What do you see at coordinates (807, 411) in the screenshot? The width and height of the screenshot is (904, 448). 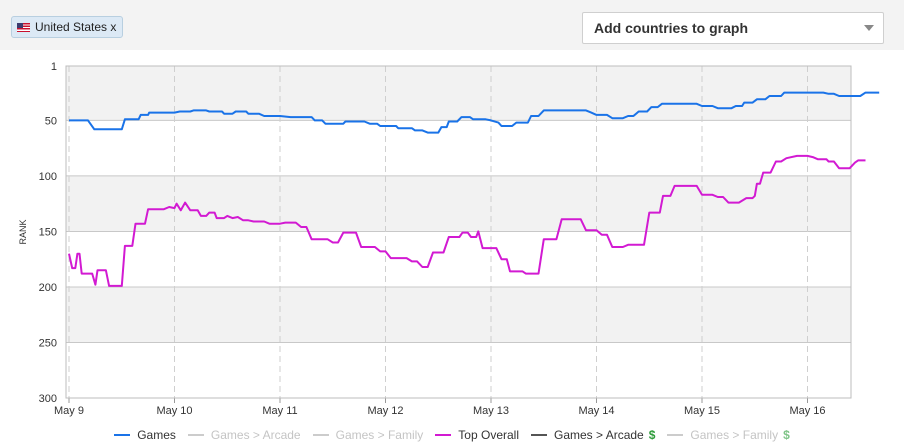 I see `x-tick-label: May 16` at bounding box center [807, 411].